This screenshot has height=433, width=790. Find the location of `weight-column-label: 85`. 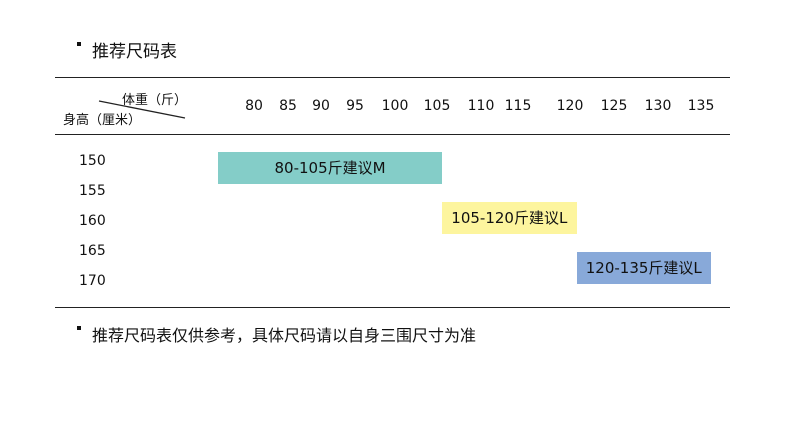

weight-column-label: 85 is located at coordinates (288, 106).